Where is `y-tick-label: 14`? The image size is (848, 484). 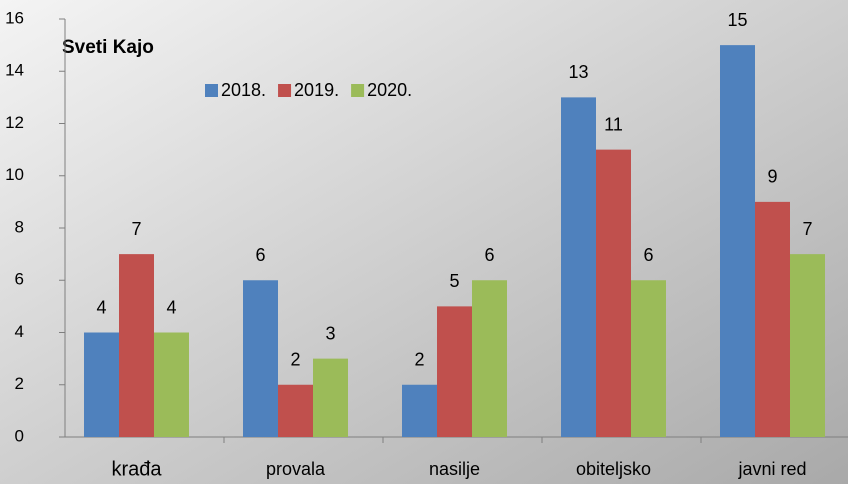 y-tick-label: 14 is located at coordinates (14, 70).